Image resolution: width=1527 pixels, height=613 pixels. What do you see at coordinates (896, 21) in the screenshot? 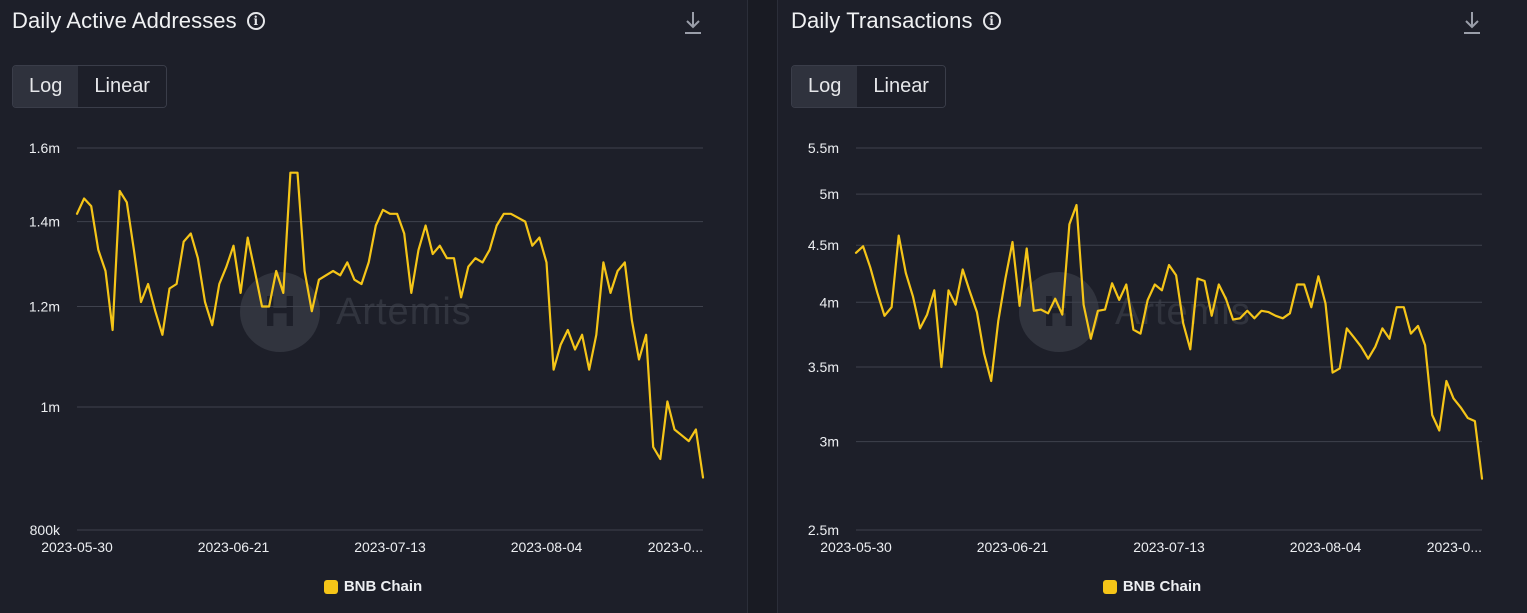
I see `panel-header: Daily Transactions i` at bounding box center [896, 21].